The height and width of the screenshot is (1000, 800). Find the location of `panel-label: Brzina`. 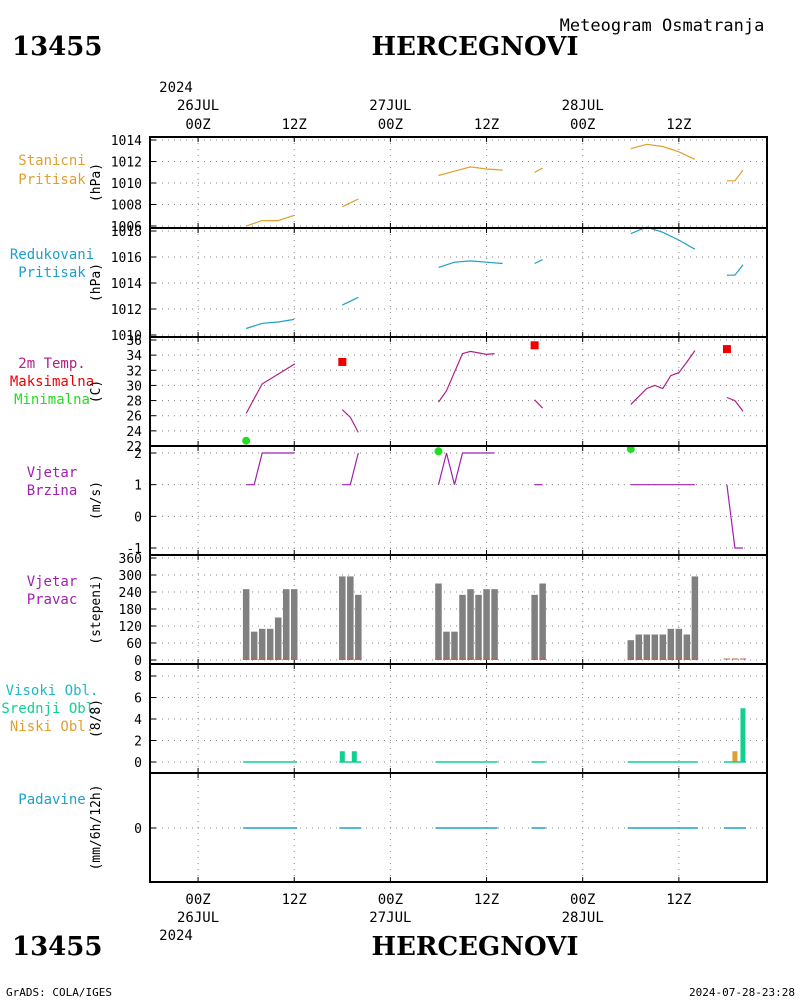

panel-label: Brzina is located at coordinates (52, 491).